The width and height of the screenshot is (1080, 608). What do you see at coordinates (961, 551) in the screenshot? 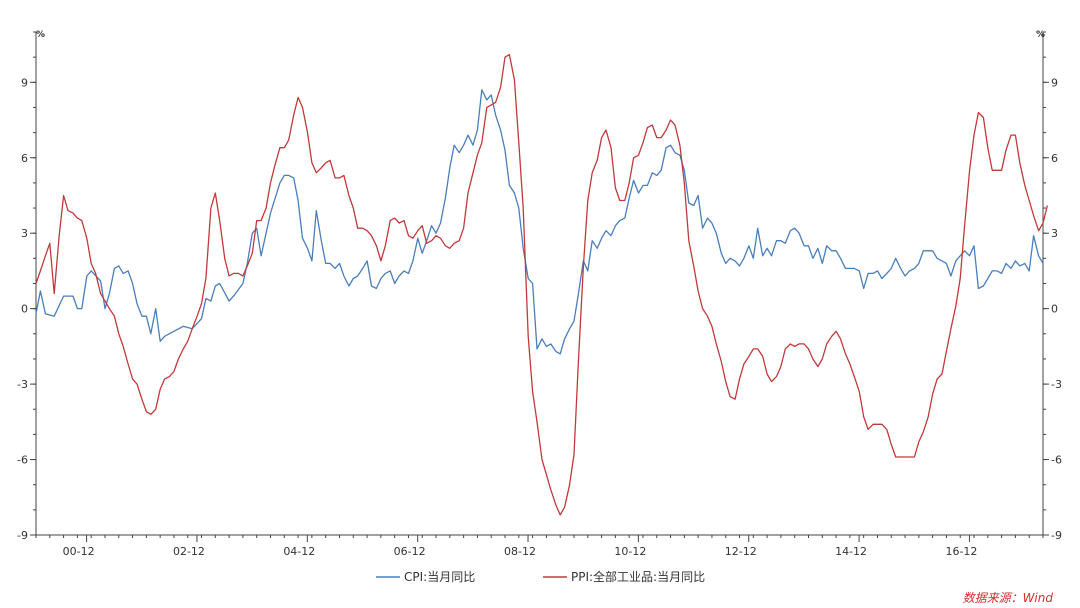
I see `x-tick-label: 16-12` at bounding box center [961, 551].